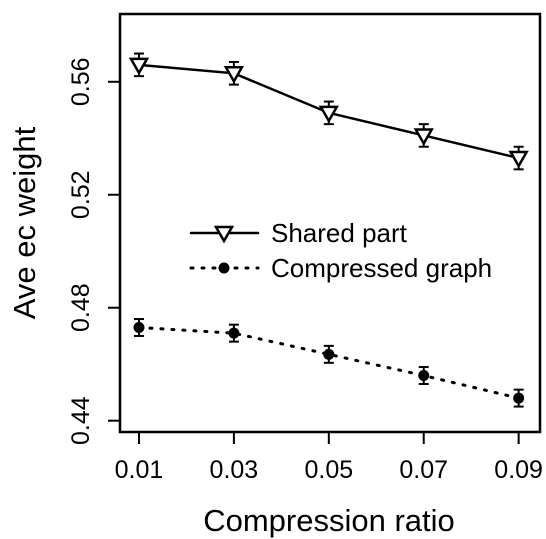 The image size is (546, 539). I want to click on x-tick-label: 0.07, so click(423, 470).